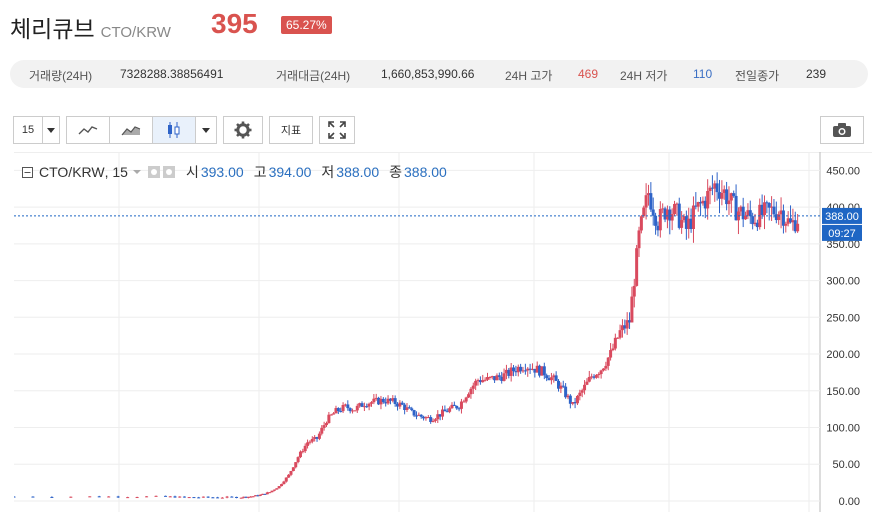 The height and width of the screenshot is (512, 886). I want to click on open-label: 시, so click(192, 172).